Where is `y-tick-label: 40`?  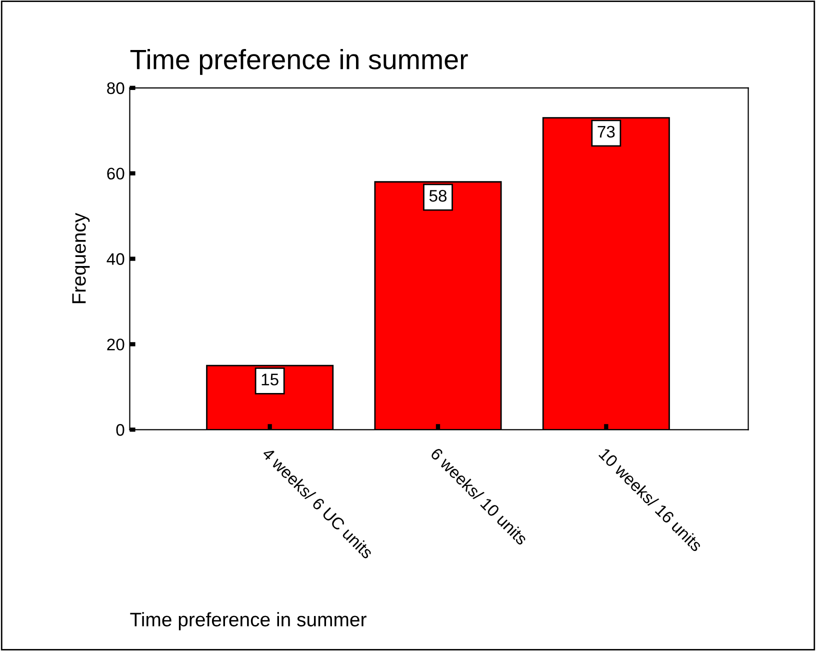 y-tick-label: 40 is located at coordinates (115, 259).